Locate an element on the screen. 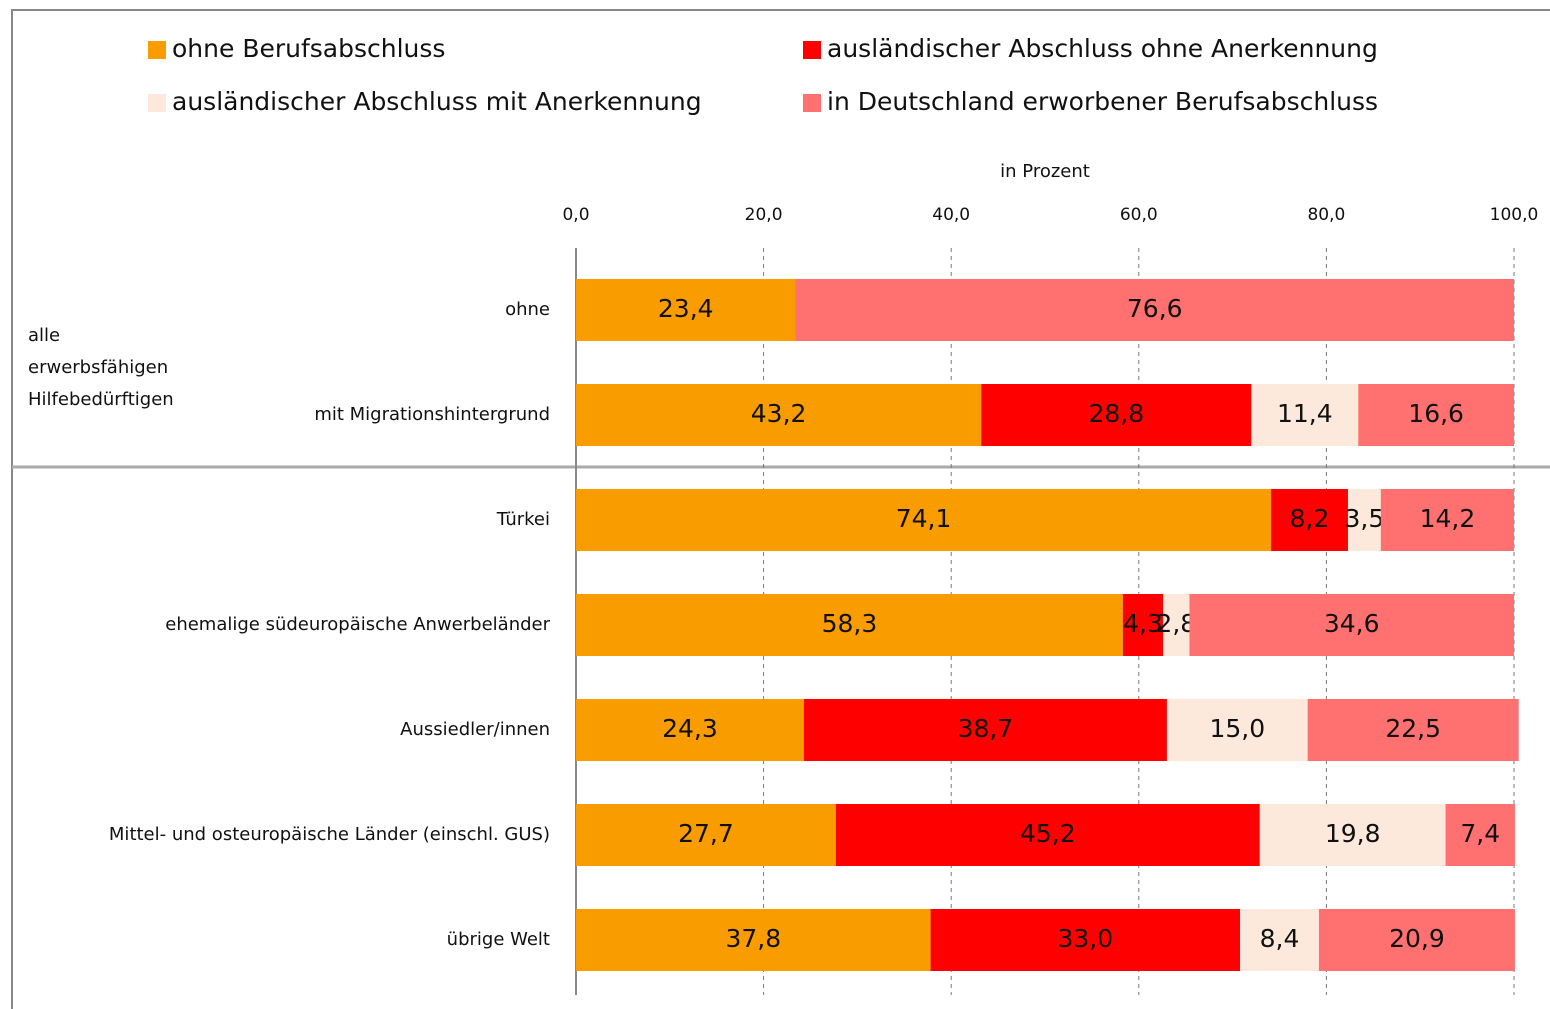 This screenshot has height=1009, width=1550. value-label: 7,4 is located at coordinates (1480, 833).